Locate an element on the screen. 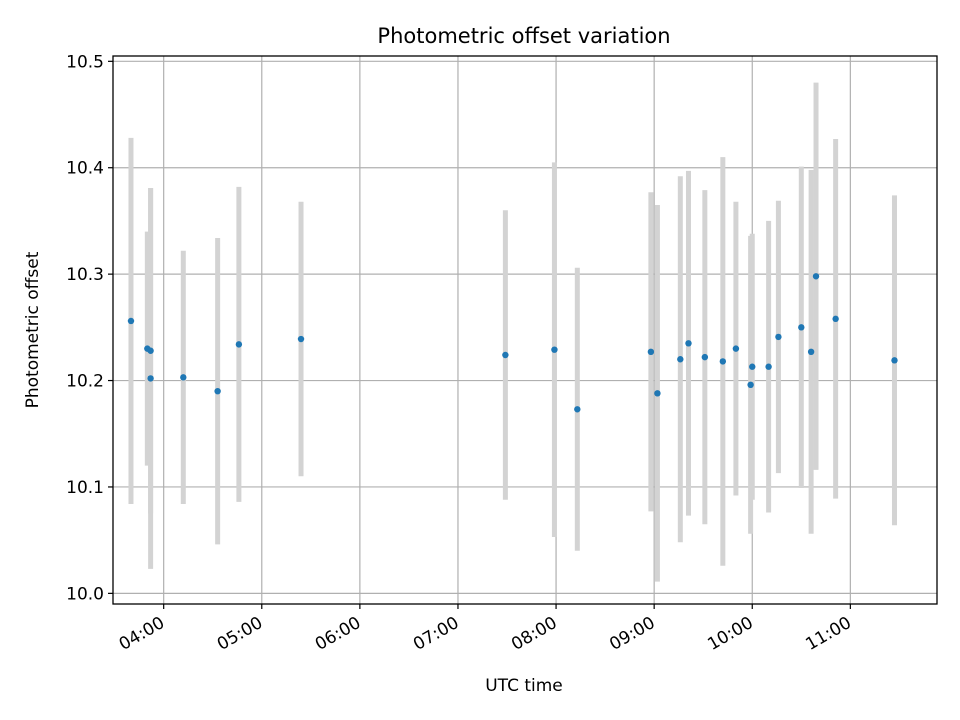 The height and width of the screenshot is (720, 960). x-tick-label: 09:00 is located at coordinates (632, 634).